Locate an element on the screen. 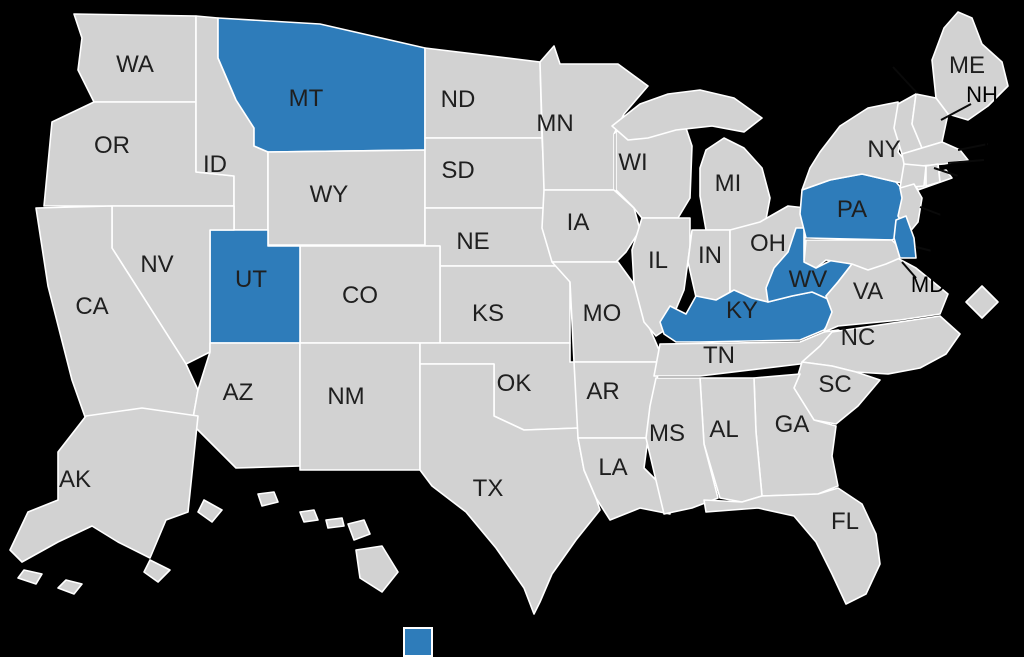 Image resolution: width=1024 pixels, height=657 pixels. state-shape-hi-oahu is located at coordinates (309, 516).